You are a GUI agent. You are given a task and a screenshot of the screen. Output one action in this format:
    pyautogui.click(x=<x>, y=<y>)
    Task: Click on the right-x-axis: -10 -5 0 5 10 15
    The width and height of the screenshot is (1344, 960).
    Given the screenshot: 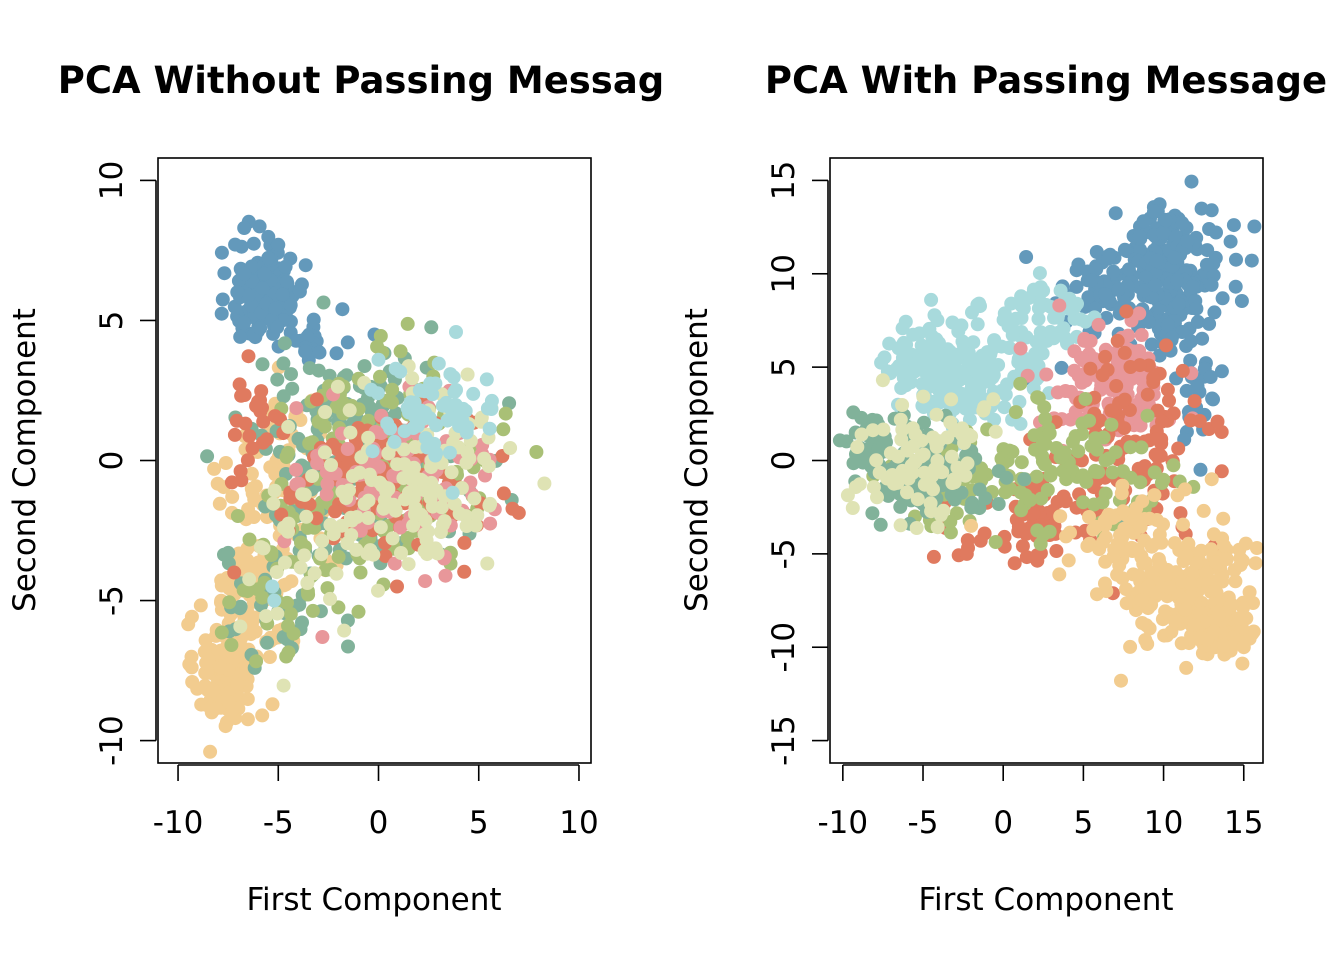 What is the action you would take?
    pyautogui.click(x=1040, y=802)
    